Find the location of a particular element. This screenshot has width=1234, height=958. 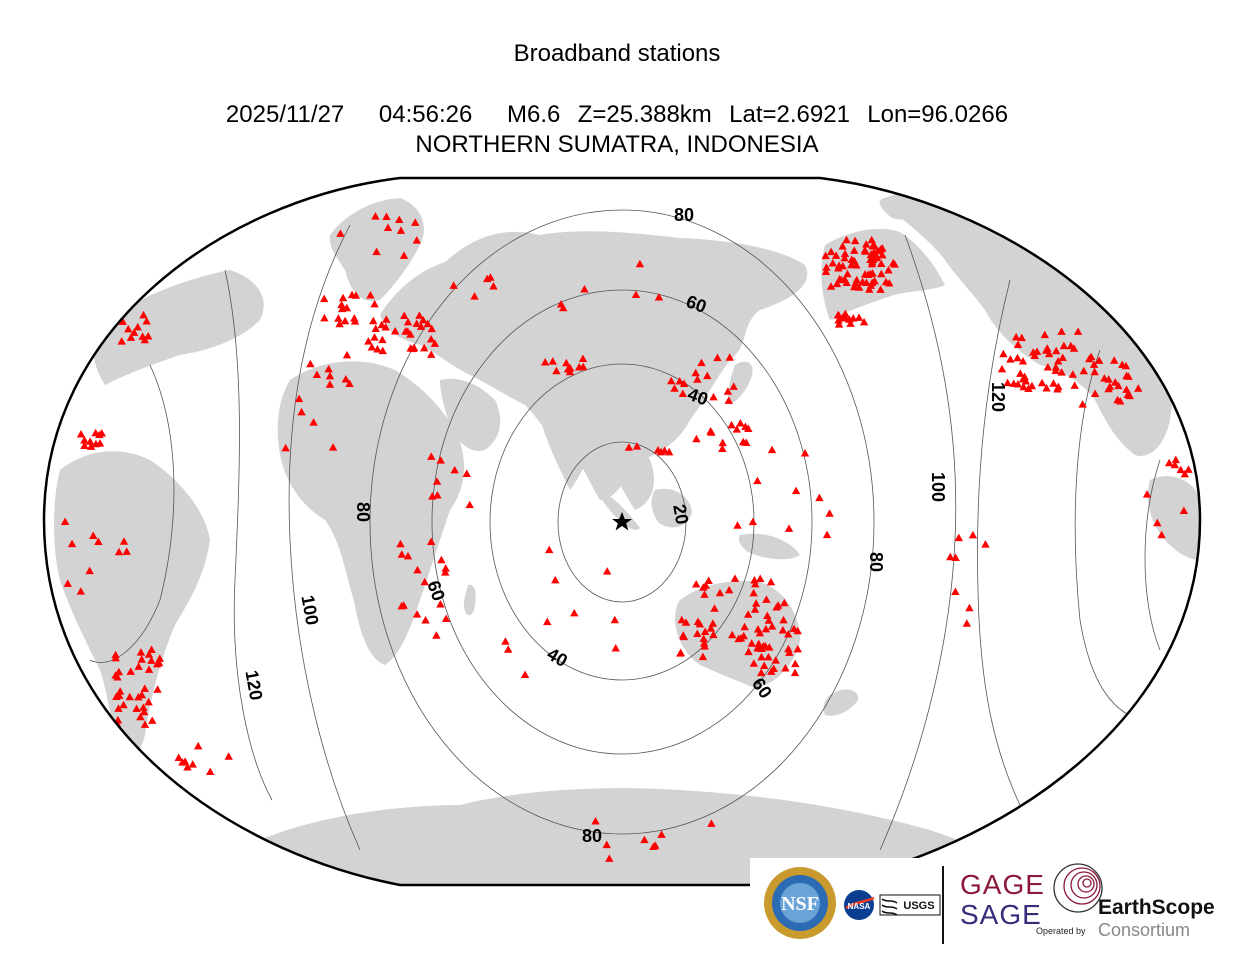

contour-label: 120 is located at coordinates (998, 397).